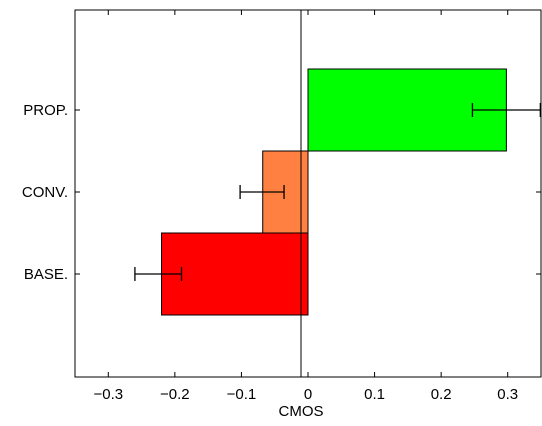 The image size is (542, 426). Describe the element at coordinates (45, 110) in the screenshot. I see `y-tick-label: PROP.` at that location.